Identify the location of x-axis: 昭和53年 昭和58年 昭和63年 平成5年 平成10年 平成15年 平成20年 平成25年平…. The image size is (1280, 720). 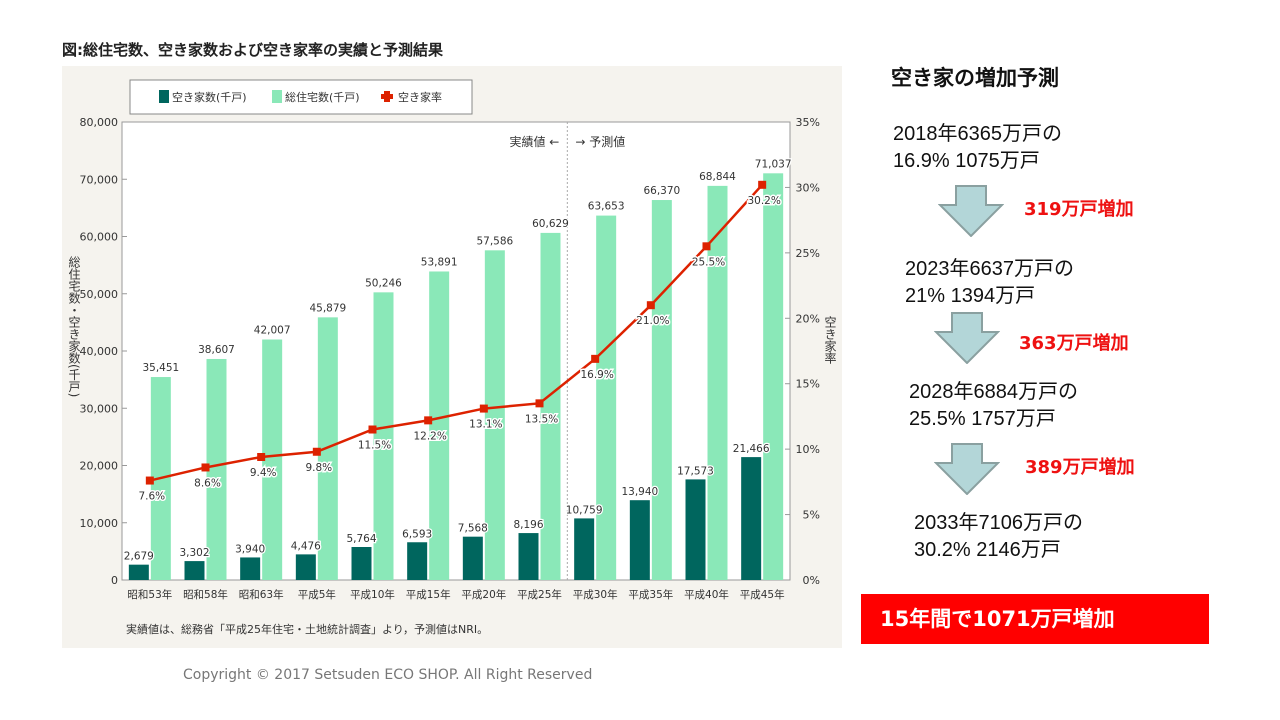
(455, 594).